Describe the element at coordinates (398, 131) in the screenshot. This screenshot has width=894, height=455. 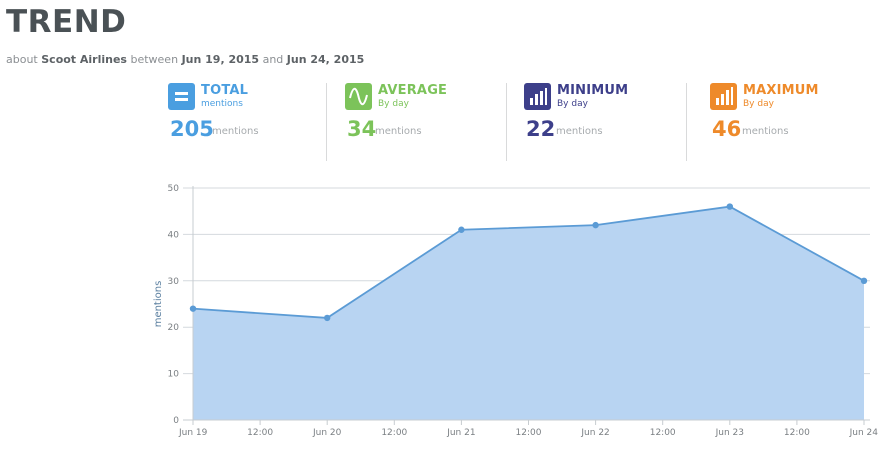
I see `stat-average-unit: mentions` at that location.